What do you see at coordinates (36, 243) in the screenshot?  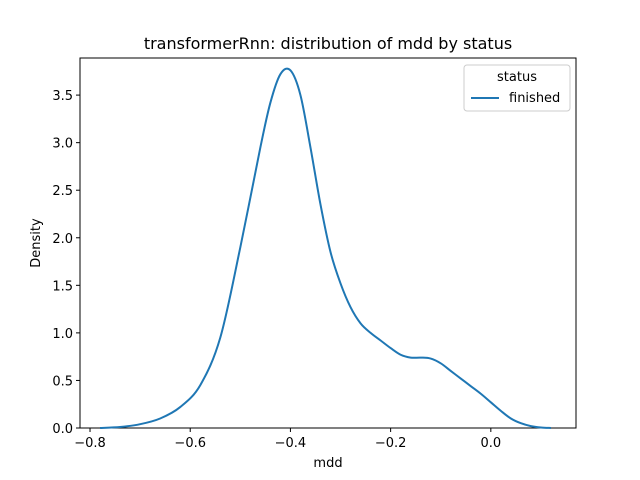 I see `y-axis-label: Density` at bounding box center [36, 243].